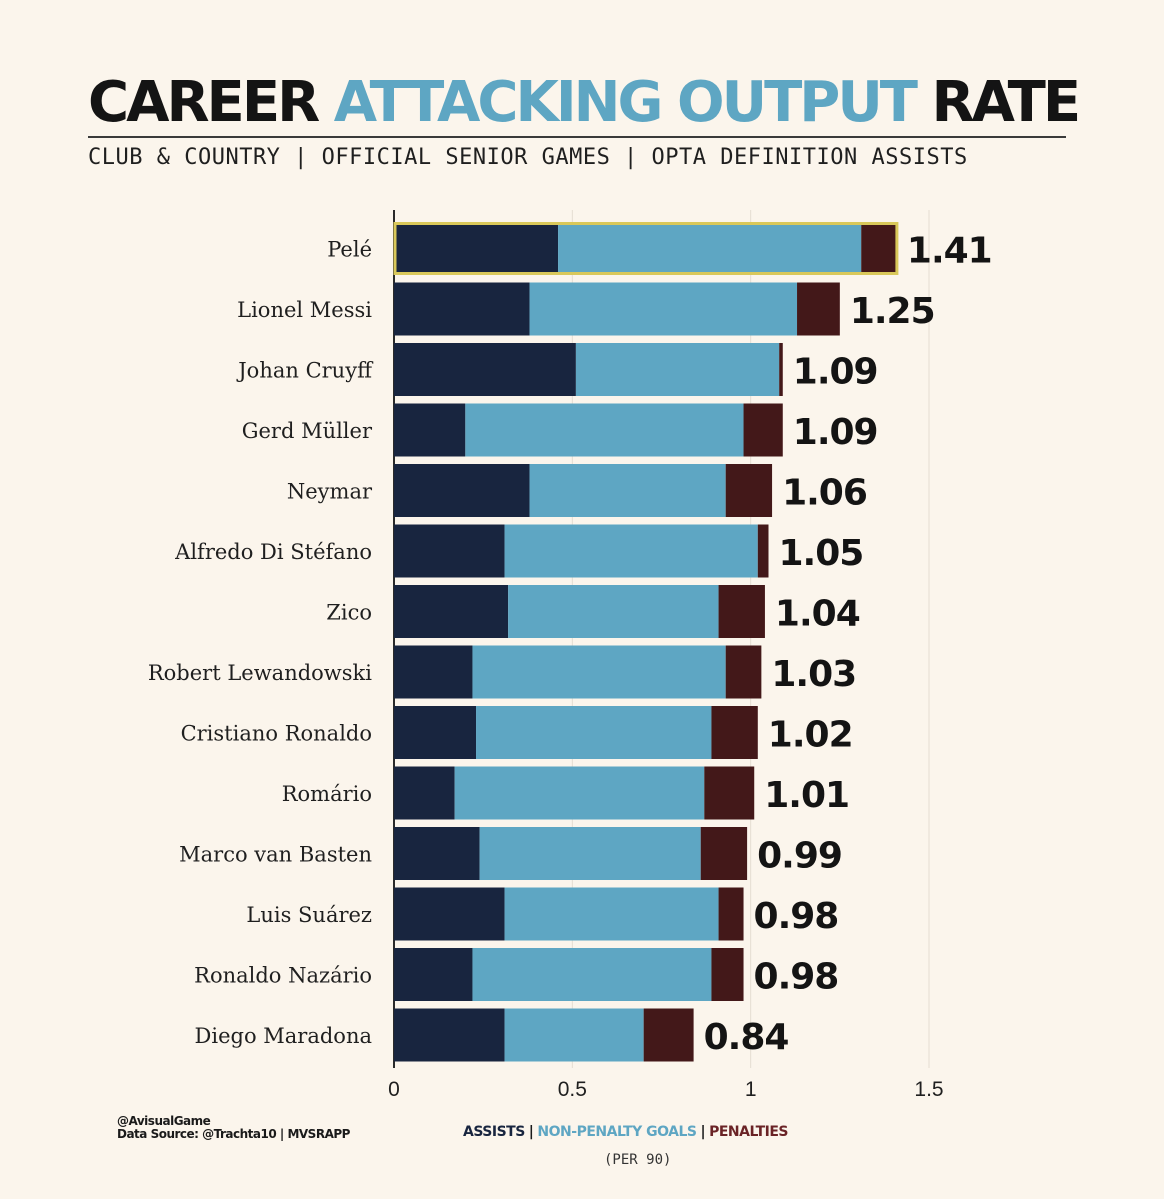 The image size is (1164, 1199). I want to click on legend: ASSISTS | NON-PENALTY GOALS | PENALTIES, so click(625, 1132).